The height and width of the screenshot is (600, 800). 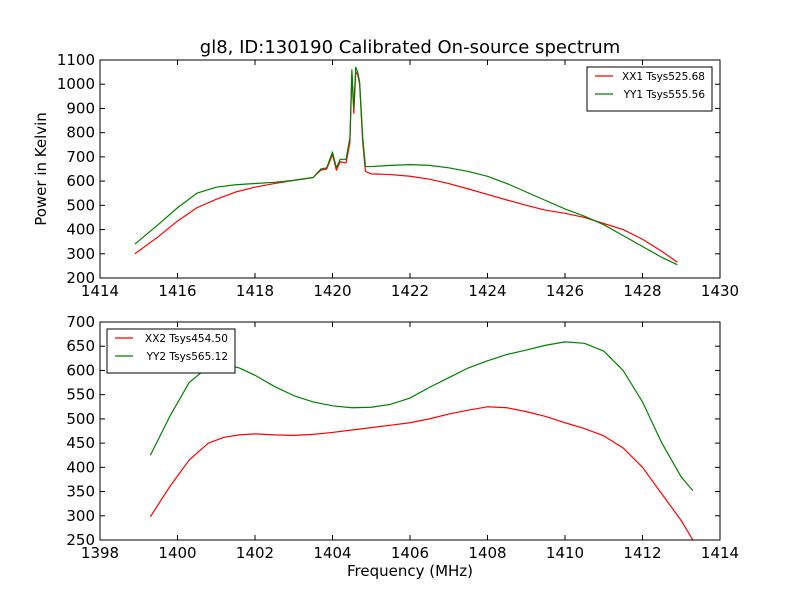 I want to click on top-x-tick-label: 1416, so click(x=177, y=291).